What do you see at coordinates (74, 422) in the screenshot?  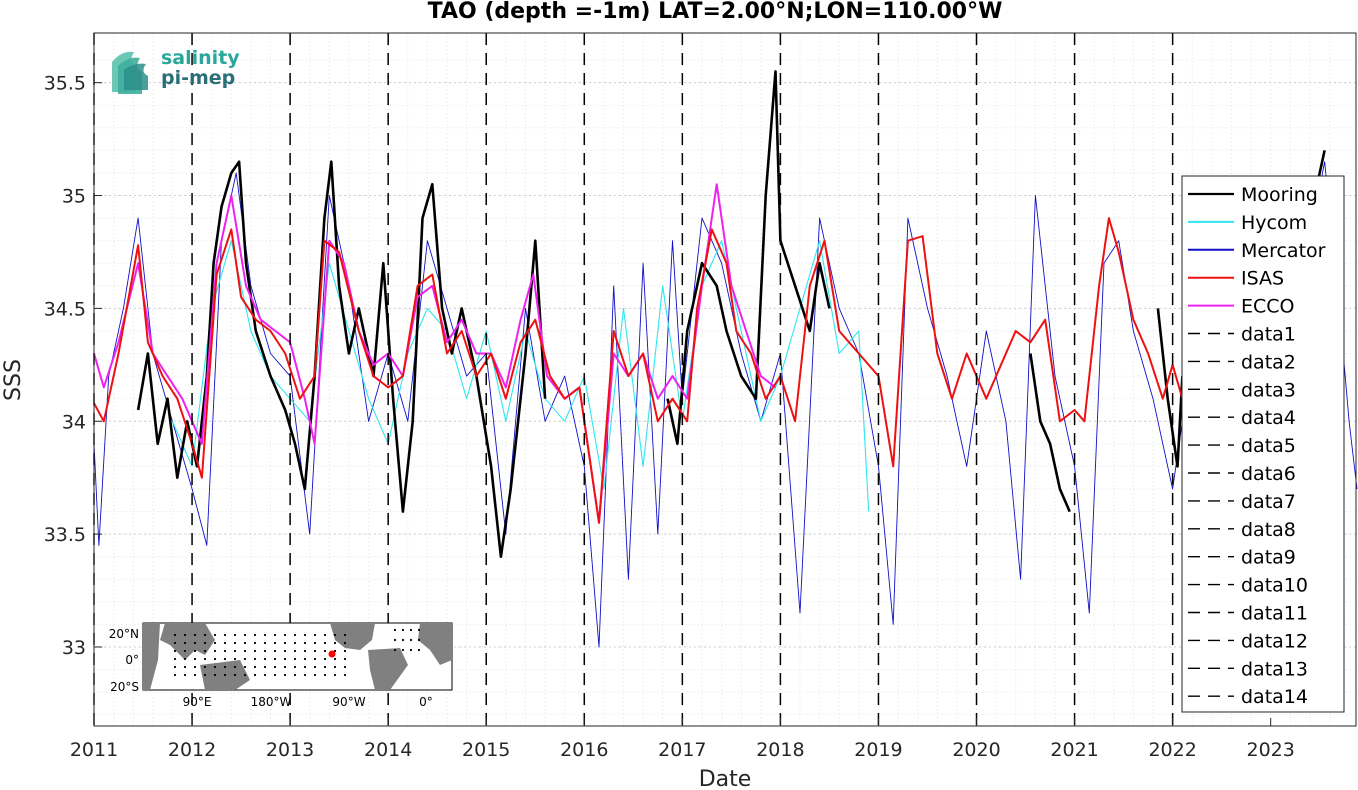 I see `y-tick-label: 34` at bounding box center [74, 422].